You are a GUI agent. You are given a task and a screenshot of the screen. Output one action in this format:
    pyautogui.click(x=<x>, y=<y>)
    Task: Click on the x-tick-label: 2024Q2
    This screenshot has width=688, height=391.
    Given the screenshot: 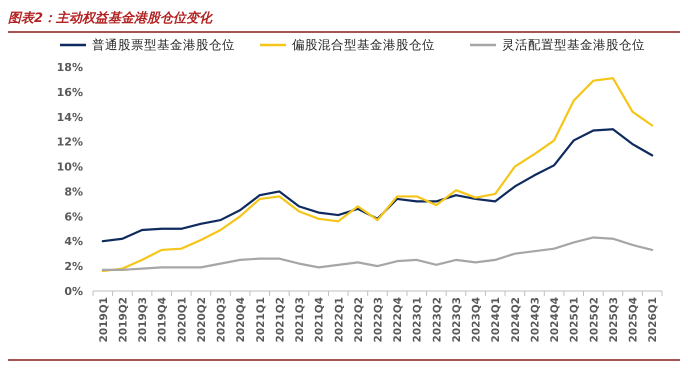 What is the action you would take?
    pyautogui.click(x=516, y=319)
    